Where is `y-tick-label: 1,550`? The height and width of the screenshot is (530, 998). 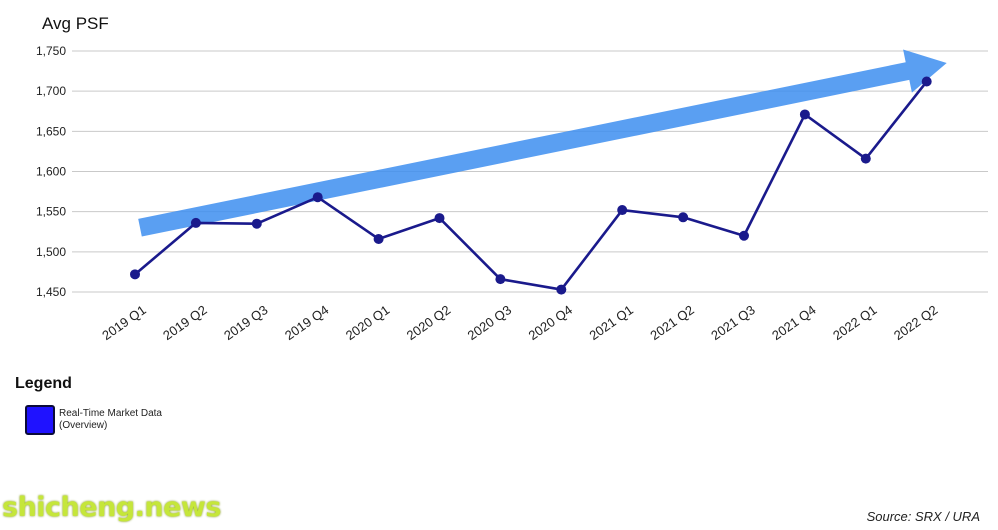 y-tick-label: 1,550 is located at coordinates (51, 212).